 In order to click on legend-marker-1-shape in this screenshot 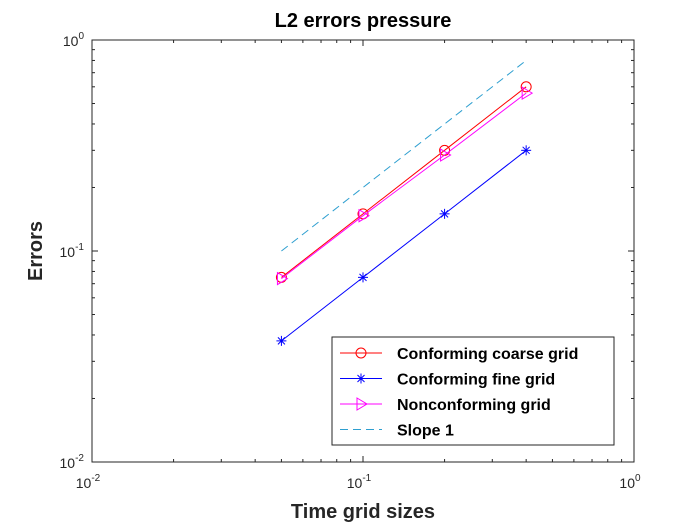, I will do `click(361, 353)`.